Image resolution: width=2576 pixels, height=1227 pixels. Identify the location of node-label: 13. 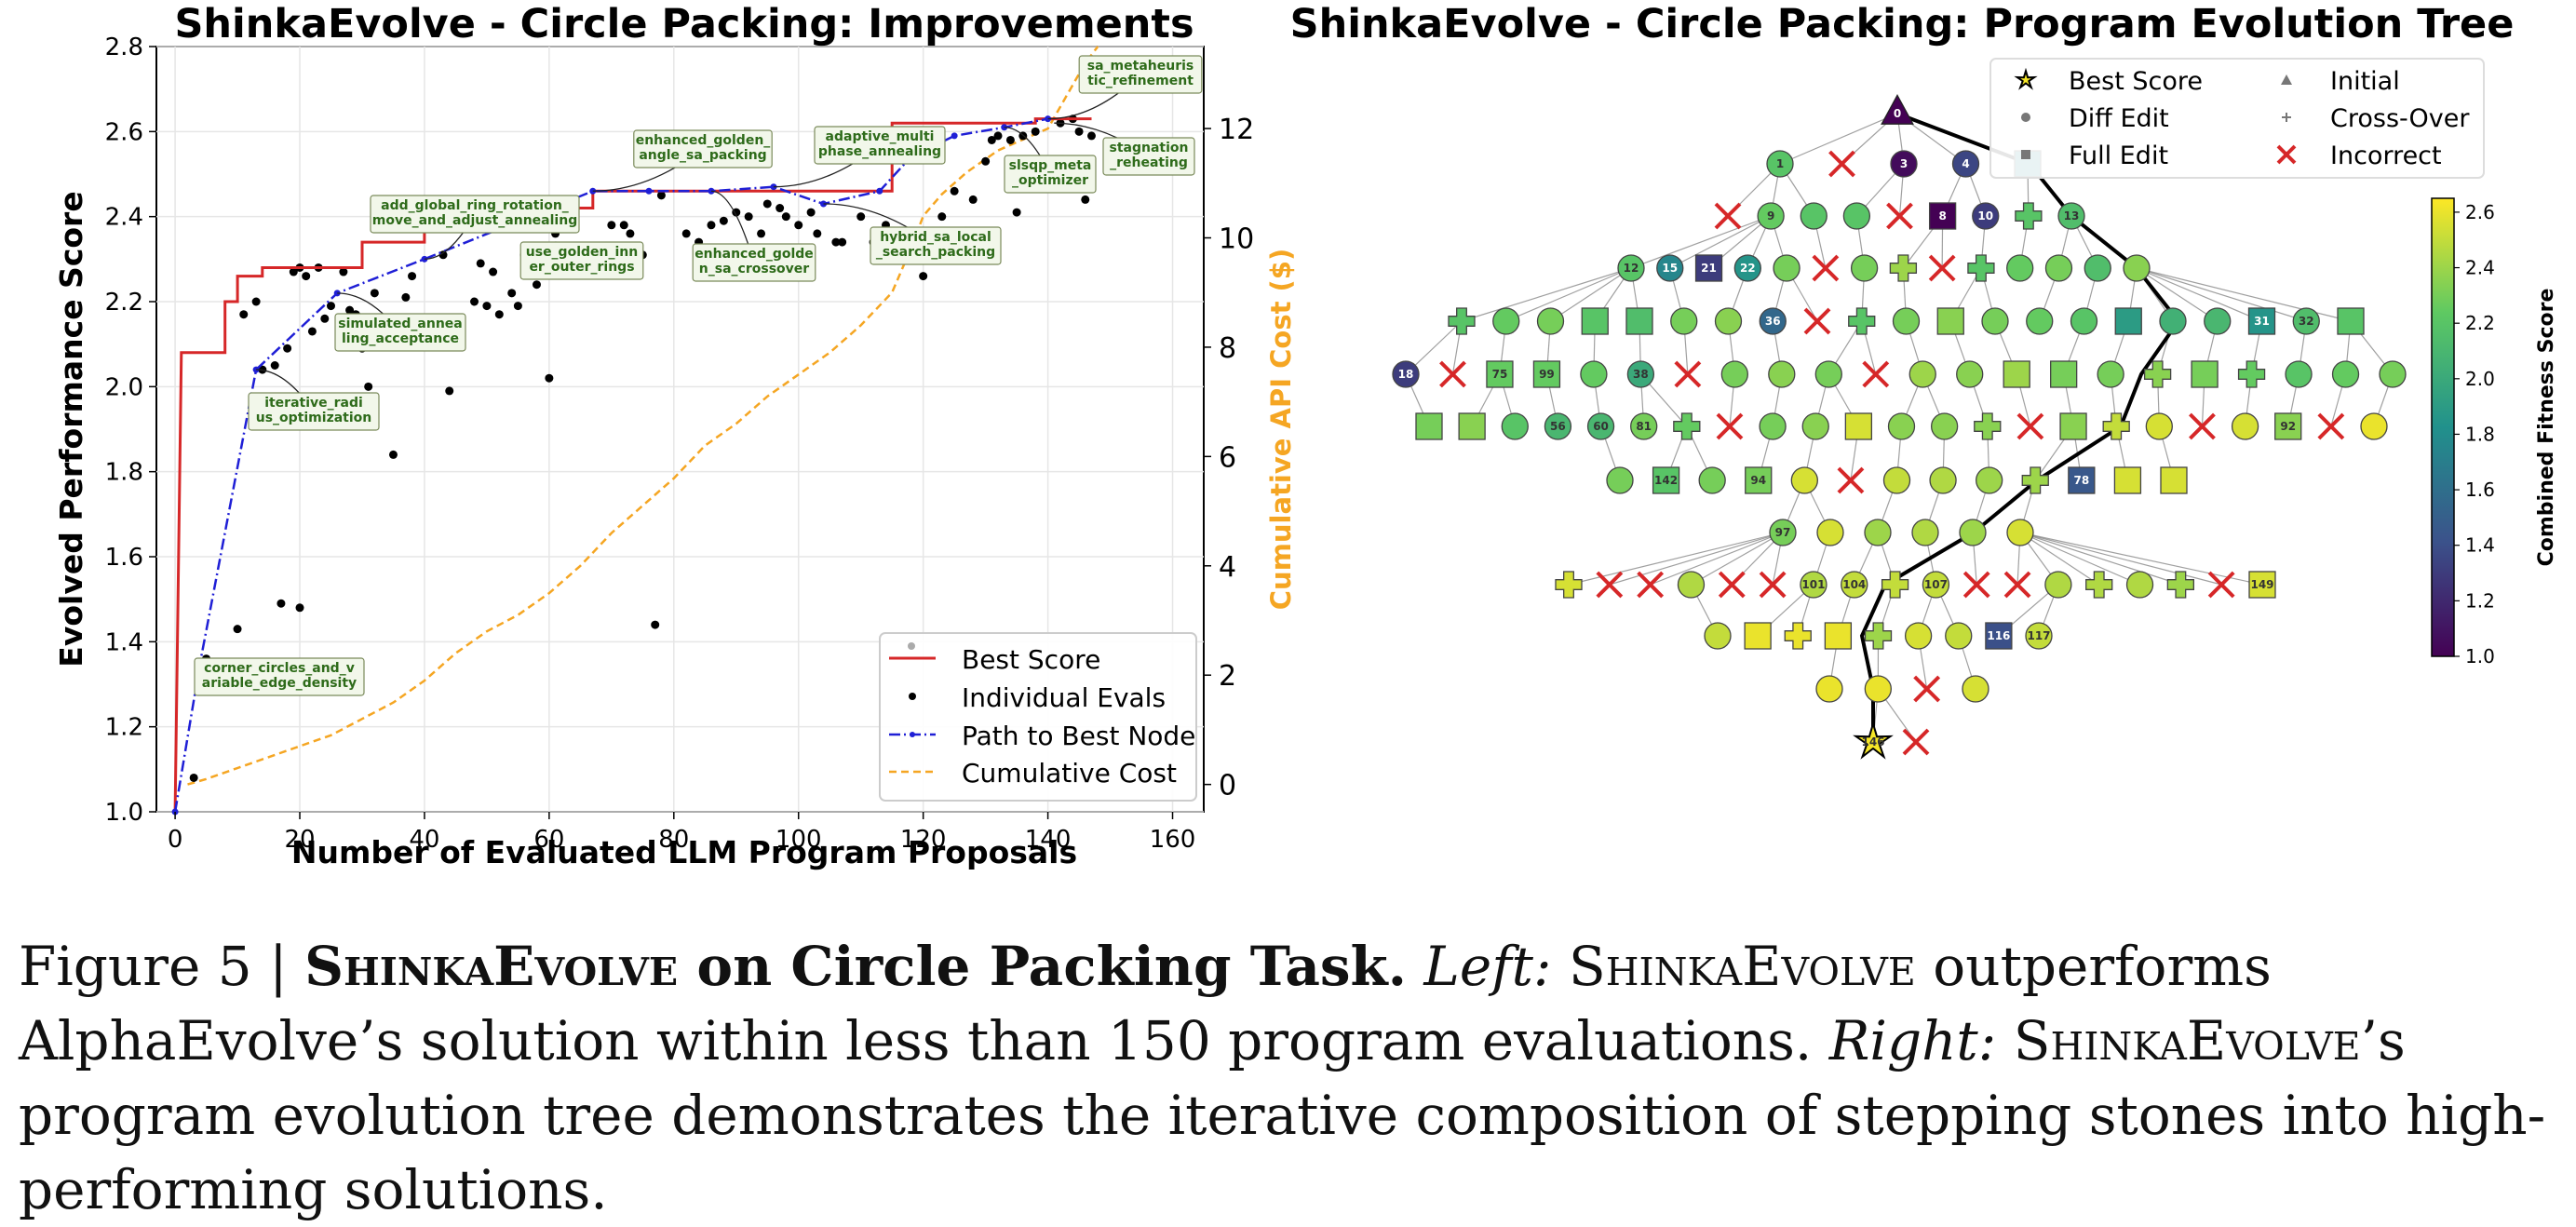
(2072, 215).